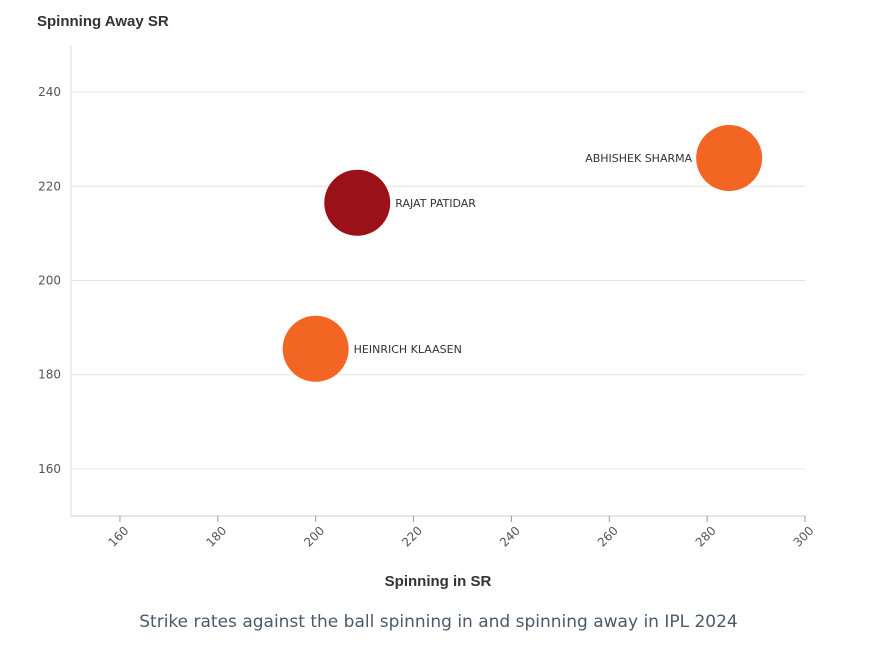 Image resolution: width=877 pixels, height=661 pixels. Describe the element at coordinates (49, 469) in the screenshot. I see `y-tick-label: 160` at that location.